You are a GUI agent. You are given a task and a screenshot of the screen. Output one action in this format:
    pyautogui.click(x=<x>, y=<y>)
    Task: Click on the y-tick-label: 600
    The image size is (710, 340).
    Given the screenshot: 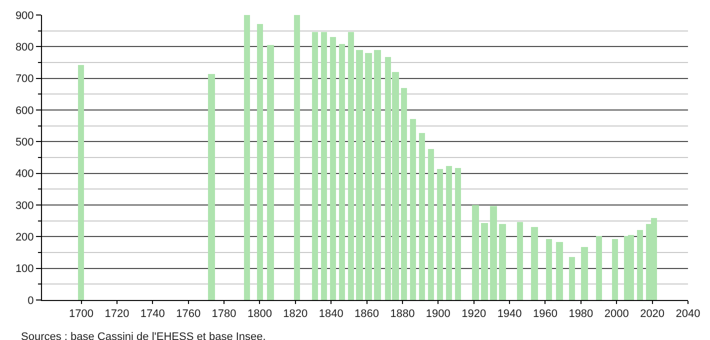 What is the action you would take?
    pyautogui.click(x=24, y=110)
    